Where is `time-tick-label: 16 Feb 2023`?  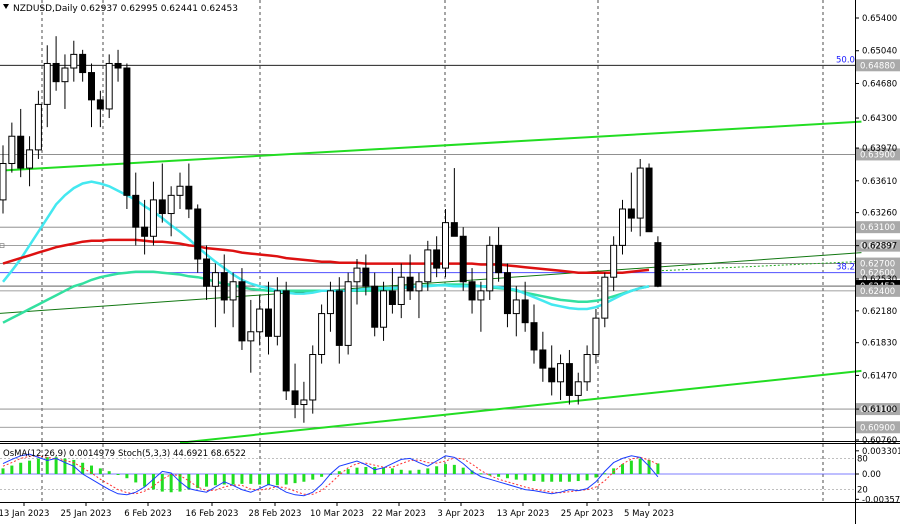
time-tick-label: 16 Feb 2023 is located at coordinates (212, 514).